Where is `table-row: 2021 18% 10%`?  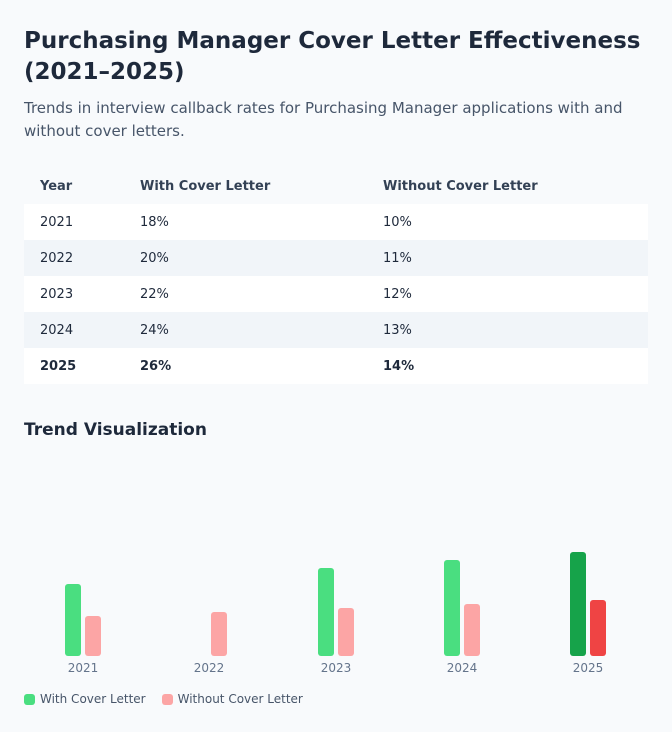 table-row: 2021 18% 10% is located at coordinates (336, 222).